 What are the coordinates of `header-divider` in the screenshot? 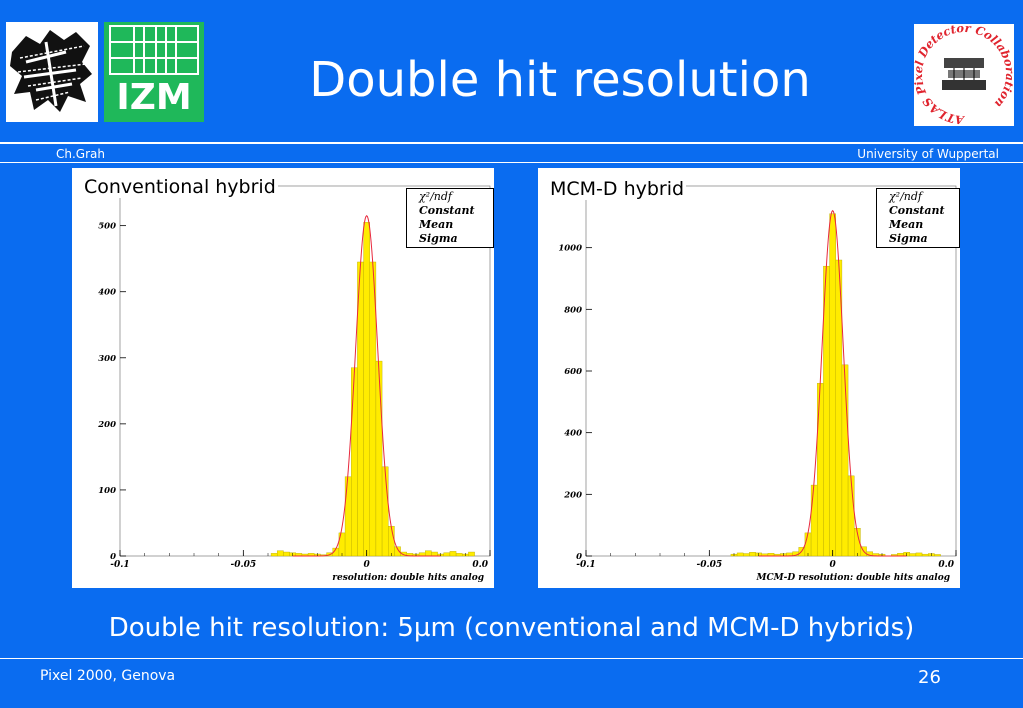 It's located at (511, 143).